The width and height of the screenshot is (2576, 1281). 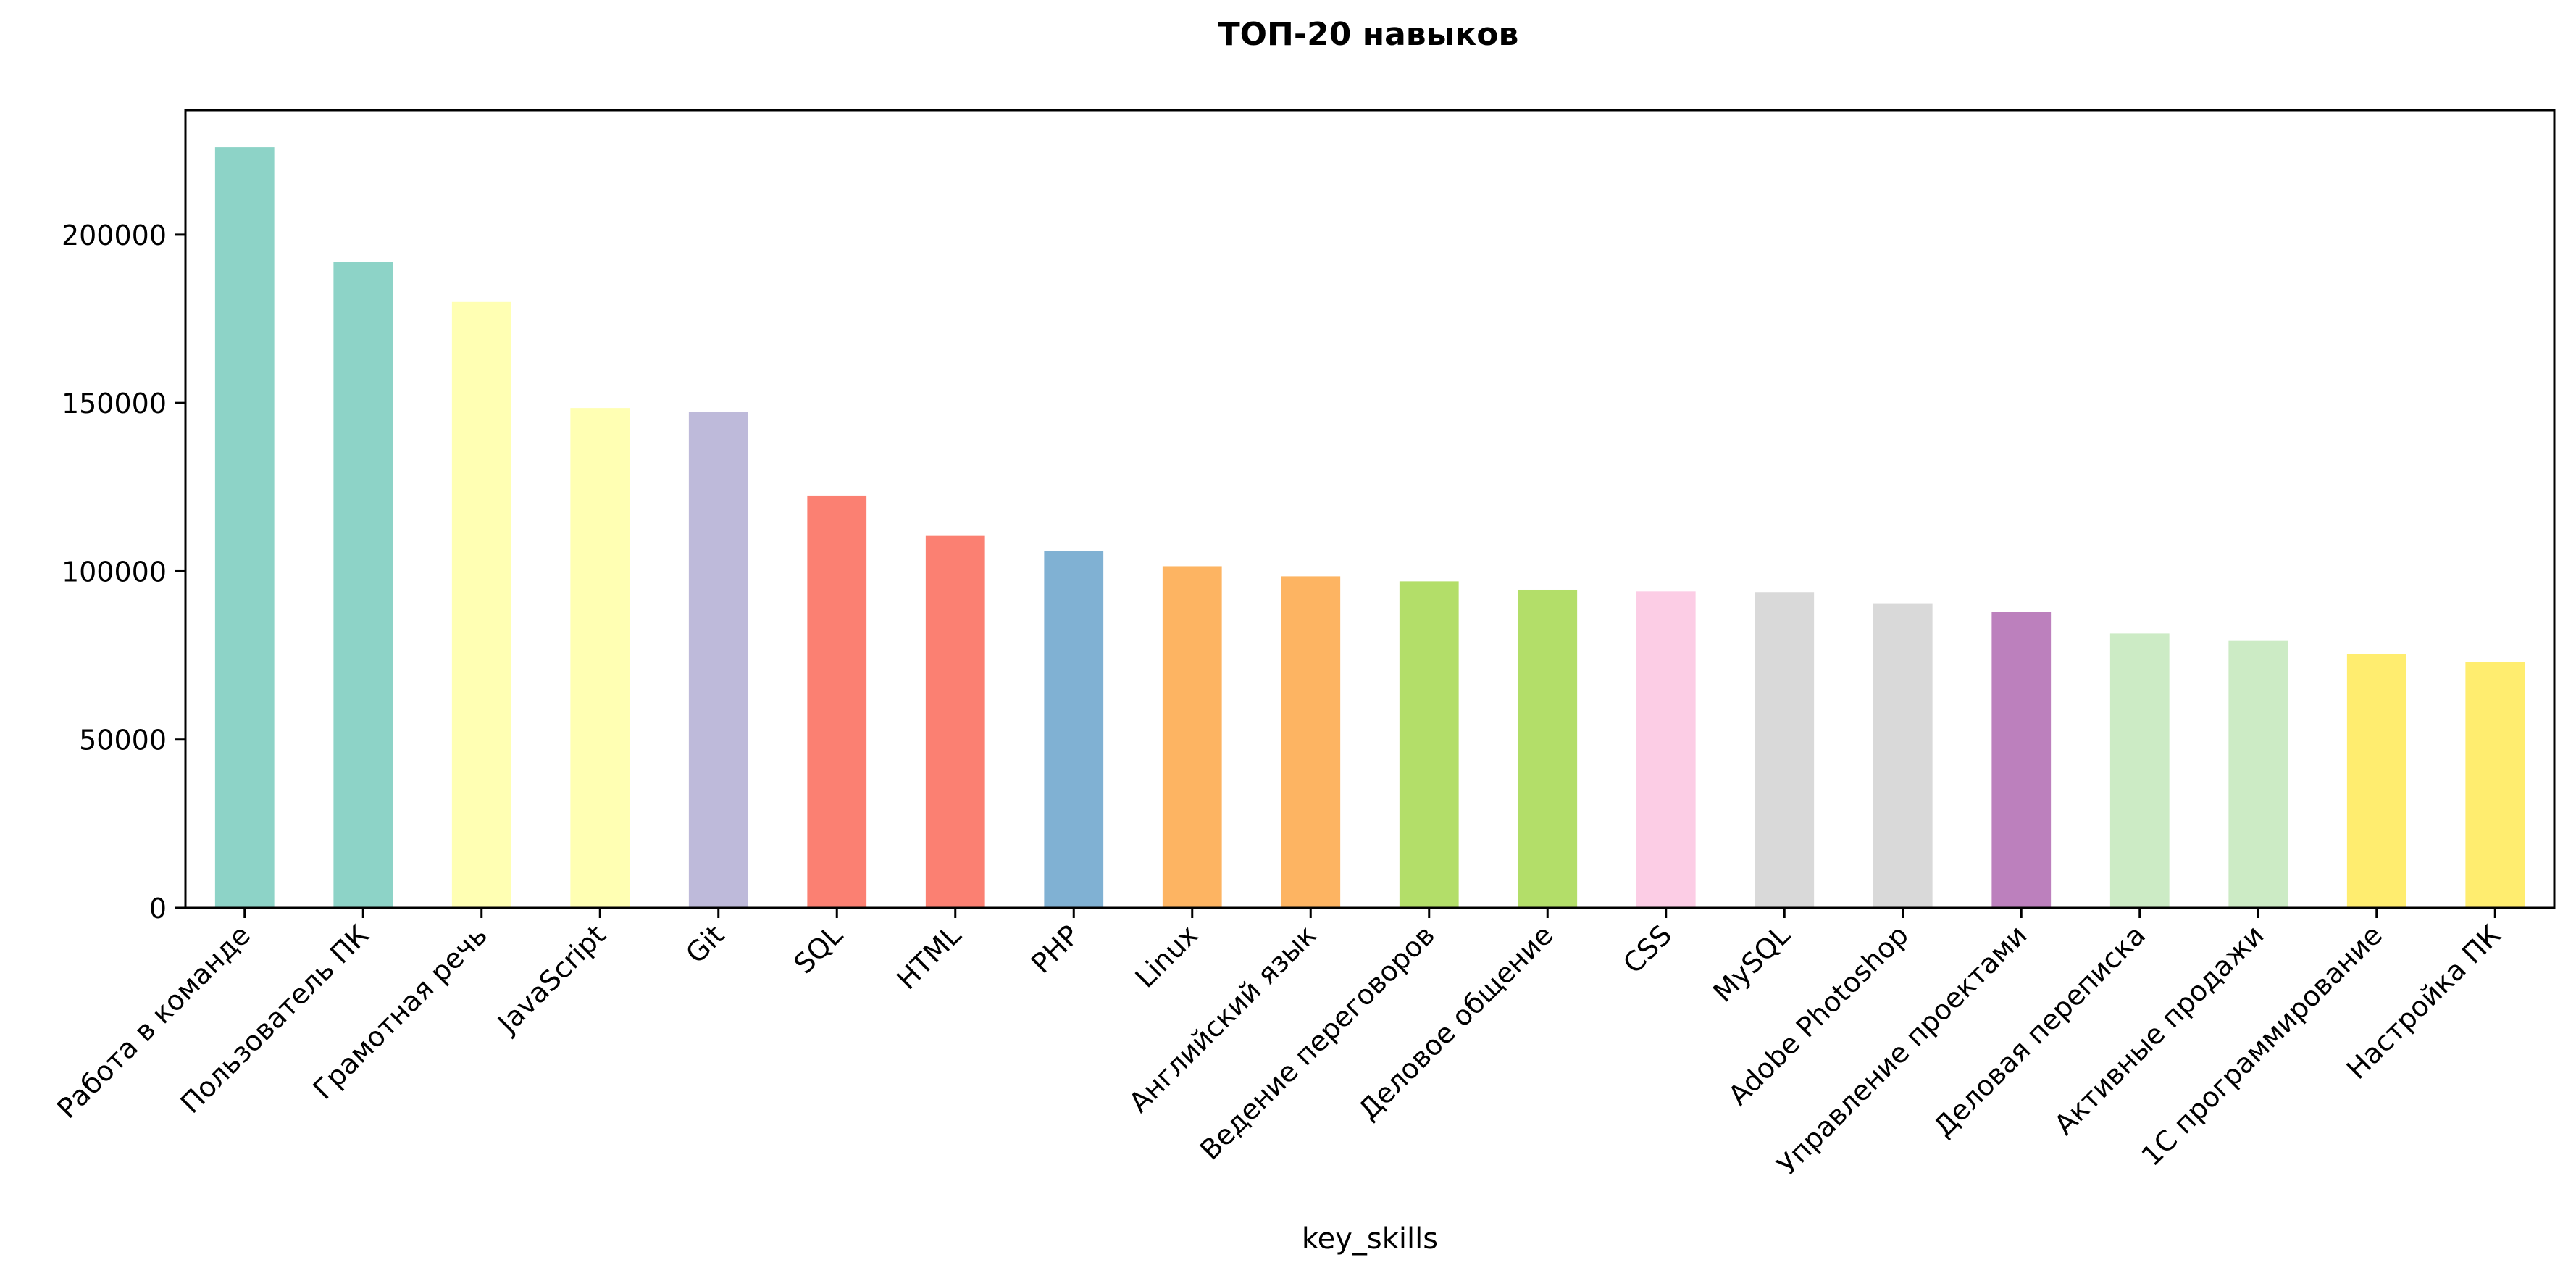 I want to click on y-axis: 0 50000 100000 150000 200000, so click(x=123, y=572).